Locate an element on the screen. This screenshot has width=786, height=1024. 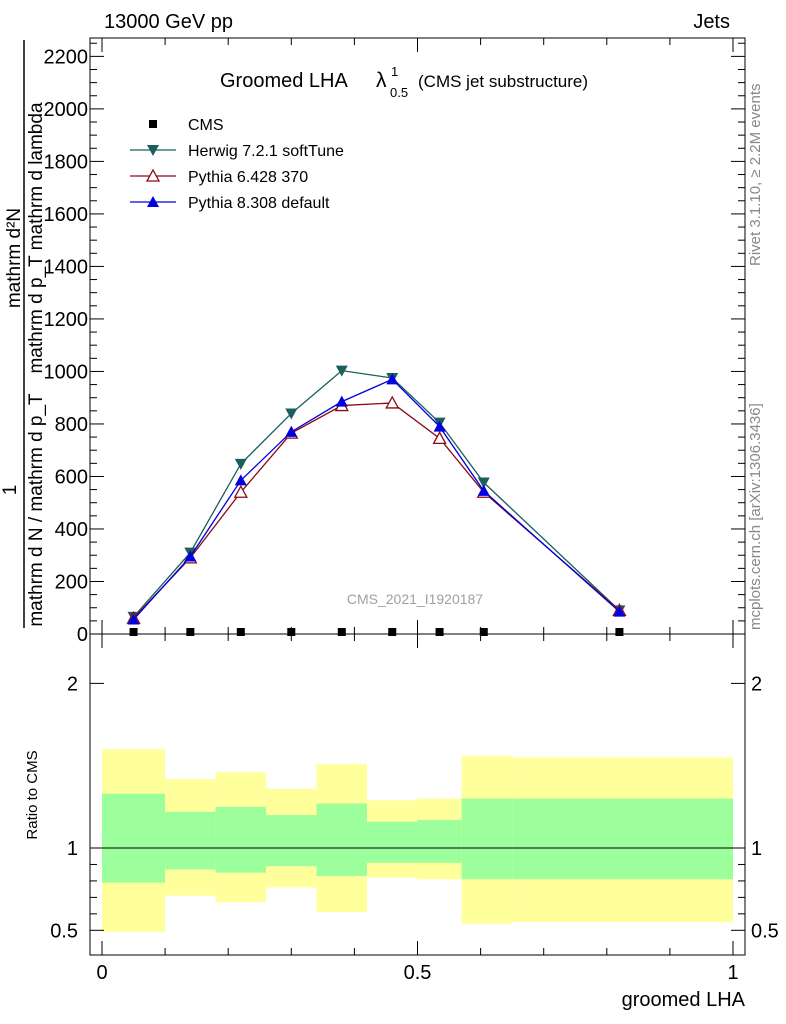
x-tick-label: 0 is located at coordinates (101, 973).